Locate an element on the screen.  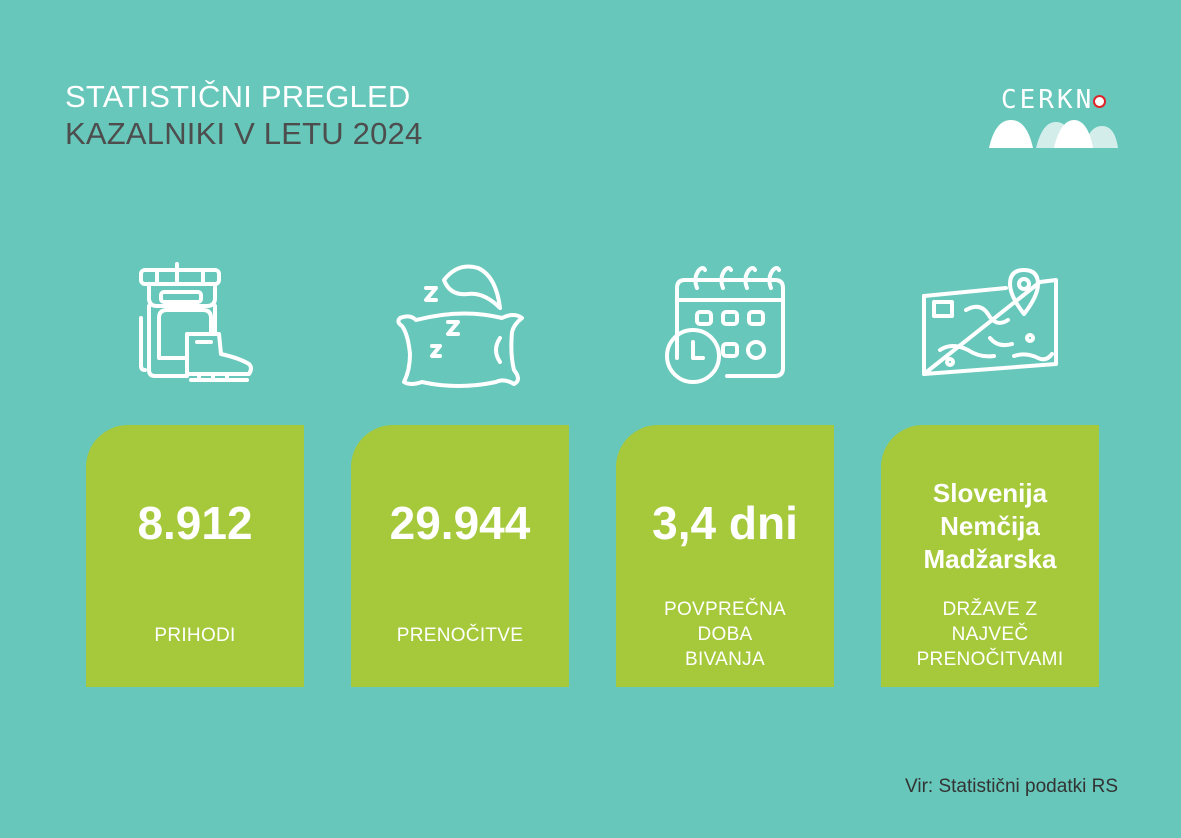
map-location-icon is located at coordinates (990, 323).